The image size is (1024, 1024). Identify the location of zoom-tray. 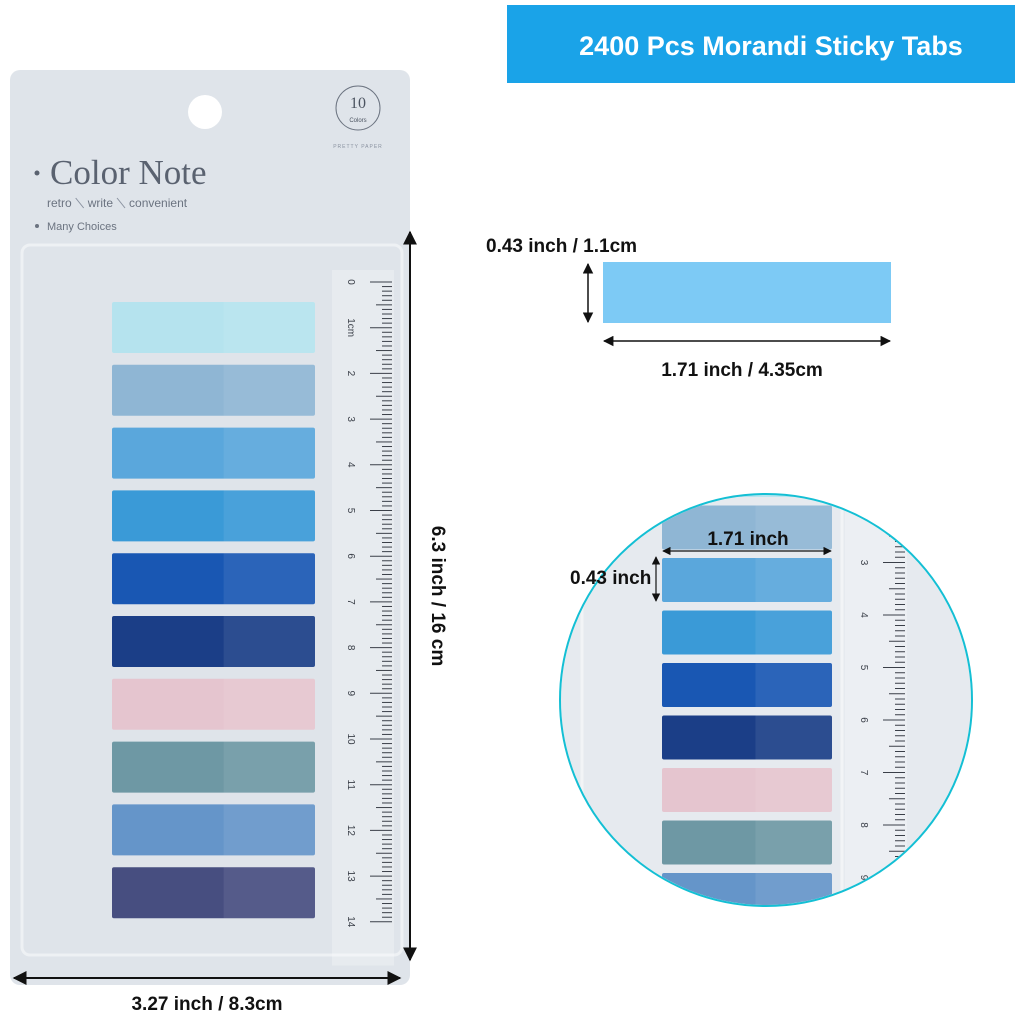
(712, 700).